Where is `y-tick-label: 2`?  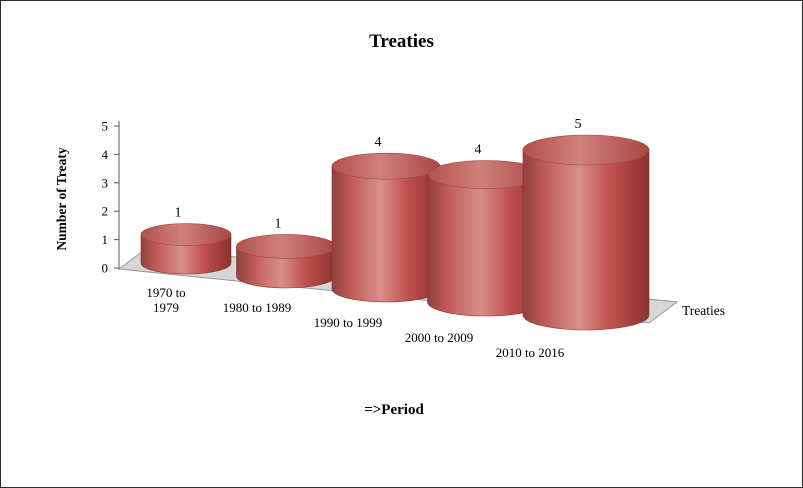
y-tick-label: 2 is located at coordinates (105, 211).